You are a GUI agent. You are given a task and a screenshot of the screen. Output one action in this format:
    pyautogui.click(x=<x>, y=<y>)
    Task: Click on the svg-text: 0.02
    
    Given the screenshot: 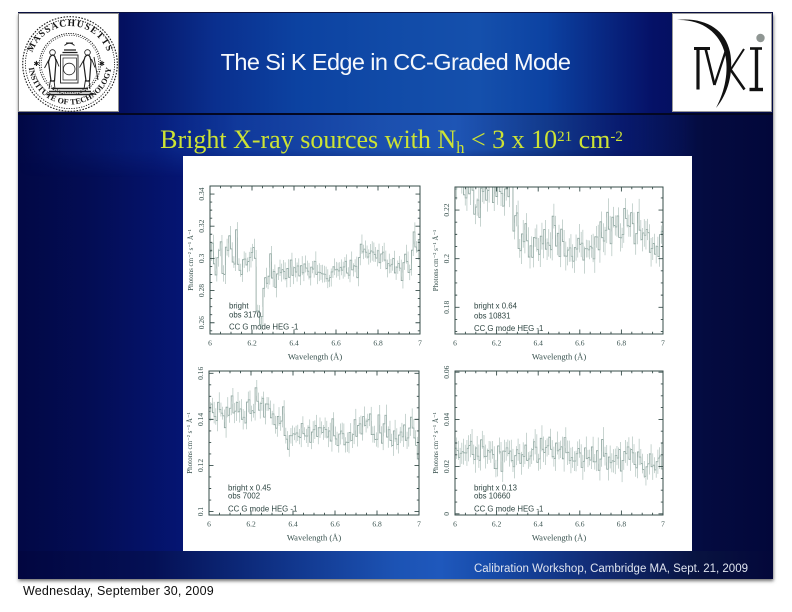 What is the action you would take?
    pyautogui.click(x=446, y=465)
    